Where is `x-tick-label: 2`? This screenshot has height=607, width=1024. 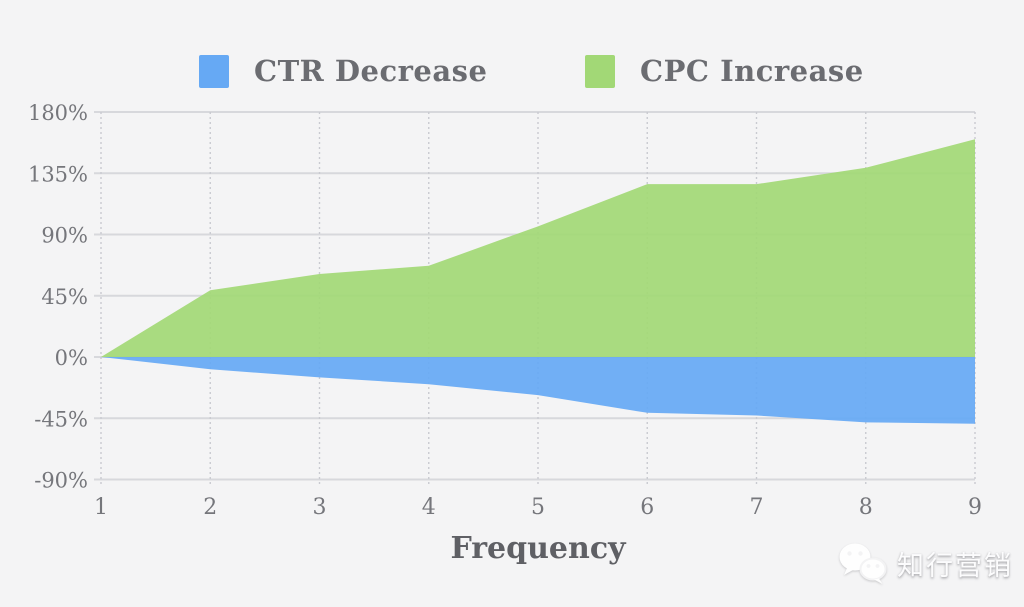
x-tick-label: 2 is located at coordinates (210, 507).